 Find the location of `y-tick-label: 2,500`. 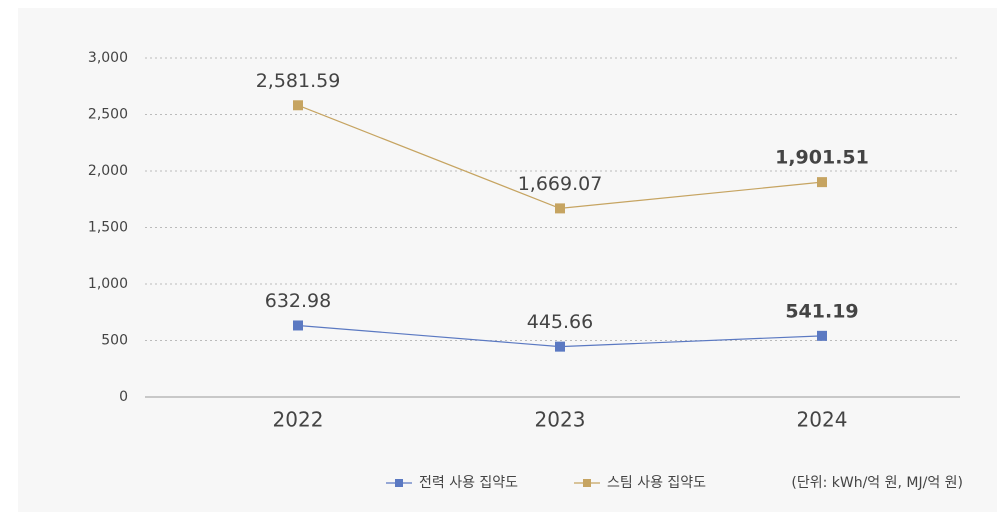

y-tick-label: 2,500 is located at coordinates (108, 115).